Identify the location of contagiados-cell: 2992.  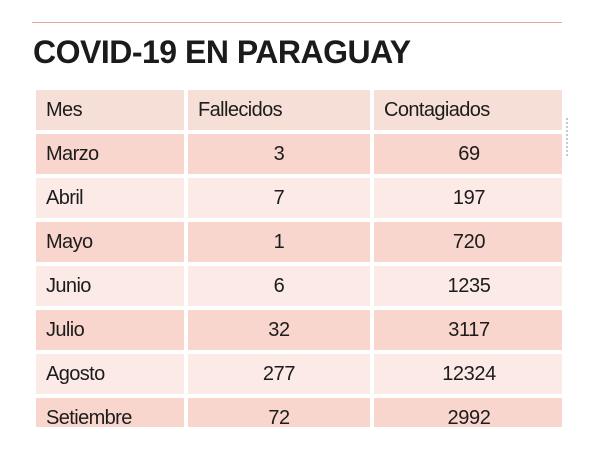
(468, 412).